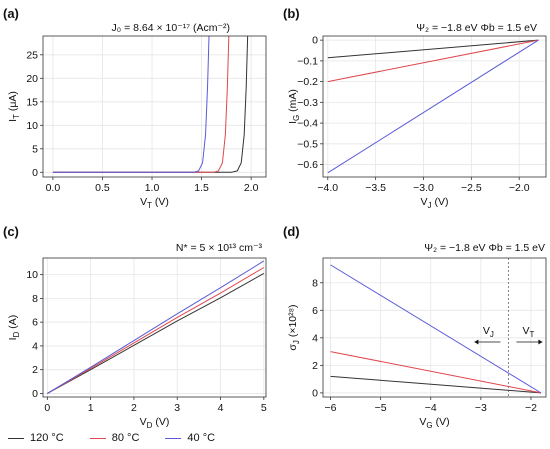 The height and width of the screenshot is (449, 550). Describe the element at coordinates (307, 144) in the screenshot. I see `y-tick-label: −0.5` at that location.